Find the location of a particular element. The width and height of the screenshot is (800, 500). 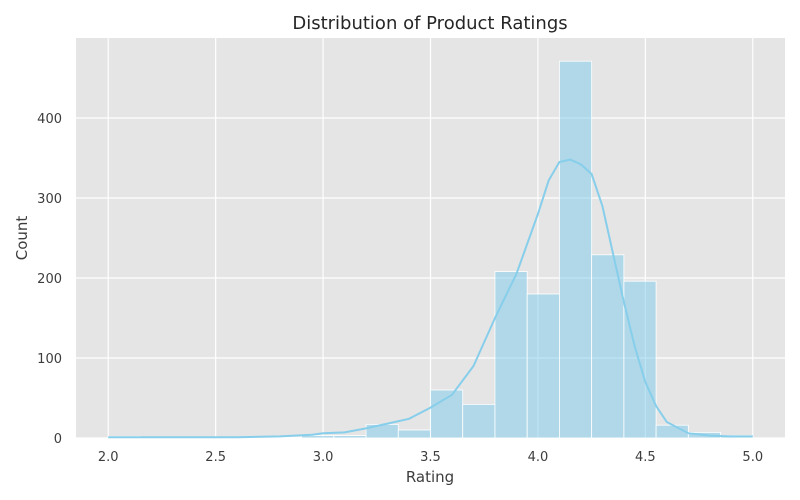

x-tick-label: 2.0 is located at coordinates (108, 457).